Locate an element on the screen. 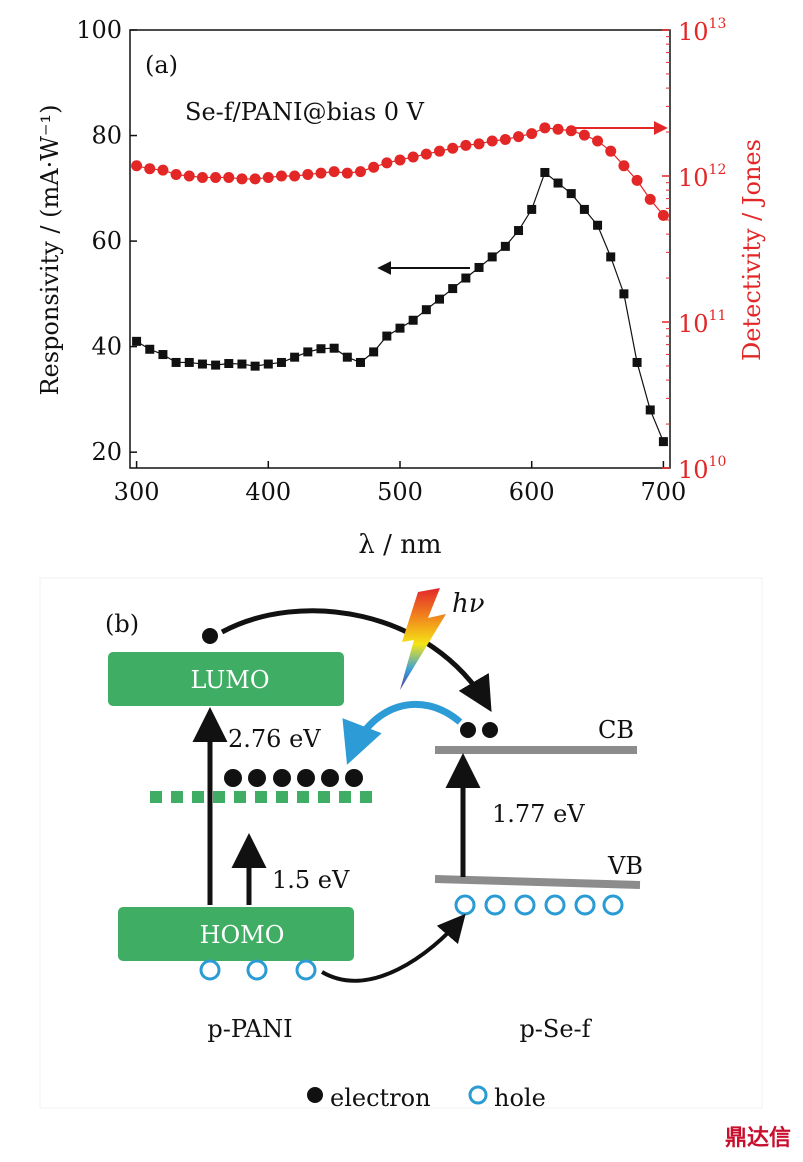  y-tick-label: 20 is located at coordinates (106, 452).